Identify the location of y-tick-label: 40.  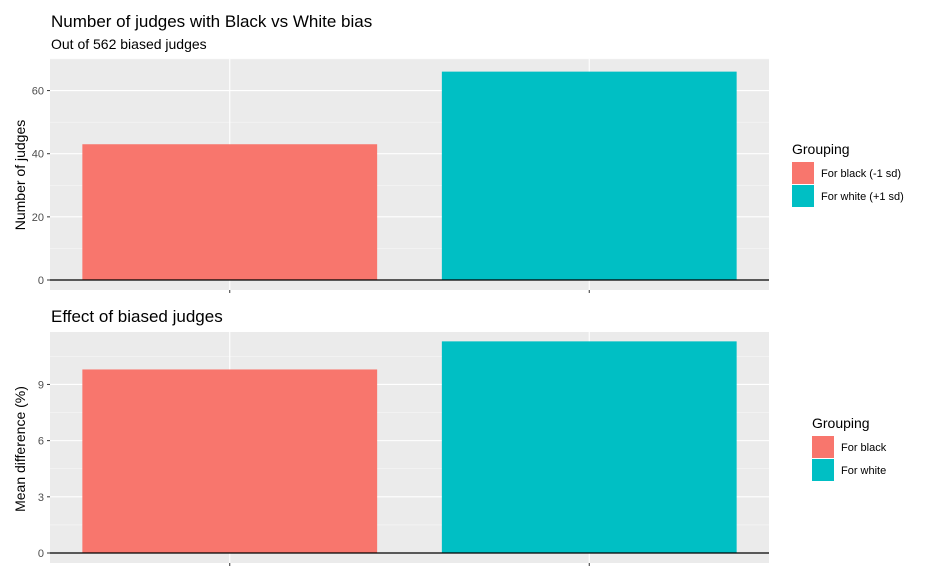
(38, 155).